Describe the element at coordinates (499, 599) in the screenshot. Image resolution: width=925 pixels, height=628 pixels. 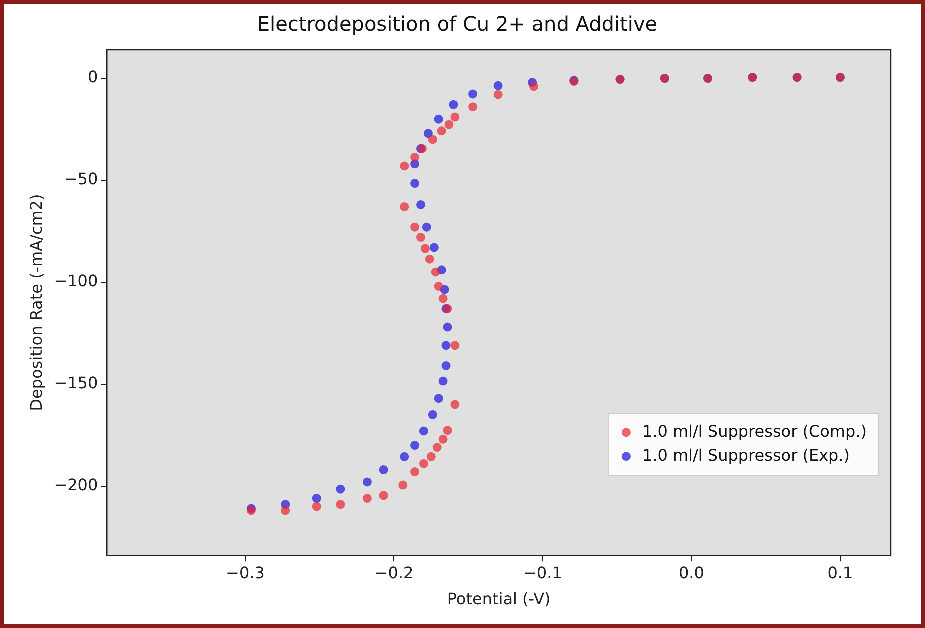
I see `x-axis-title: Potential (-V)` at that location.